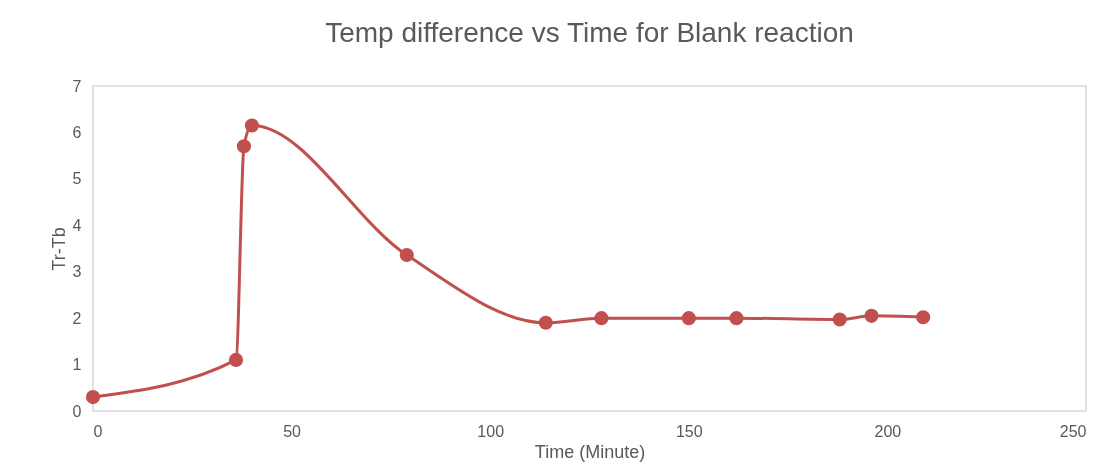 Image resolution: width=1116 pixels, height=471 pixels. What do you see at coordinates (77, 272) in the screenshot?
I see `y-tick-label: 3` at bounding box center [77, 272].